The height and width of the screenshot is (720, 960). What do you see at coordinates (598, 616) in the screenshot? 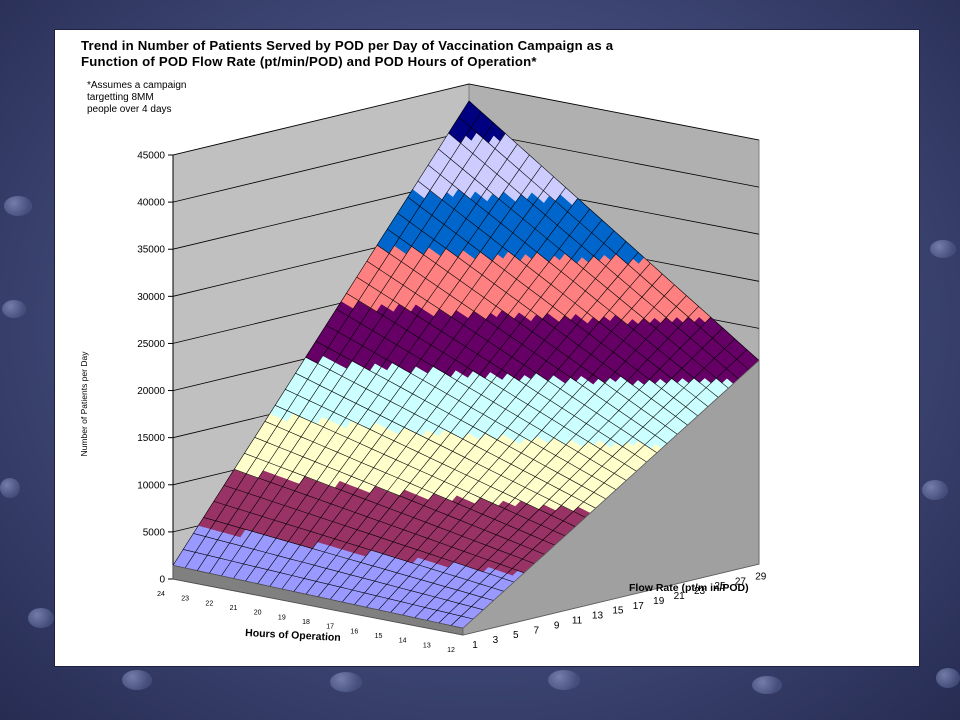
I see `flow-tick-label: 13` at bounding box center [598, 616].